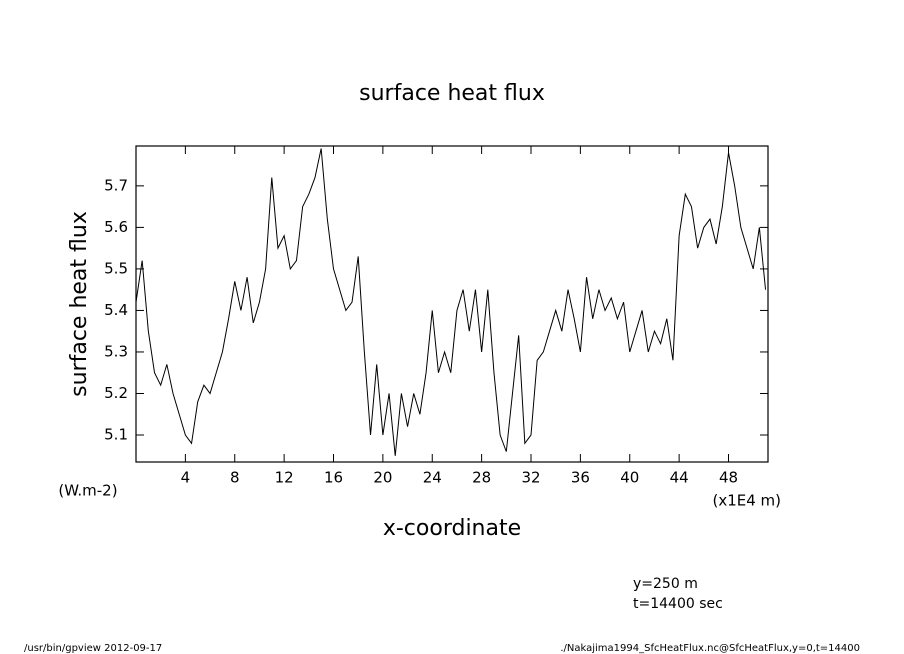  Describe the element at coordinates (432, 478) in the screenshot. I see `x-tick-label: 24` at that location.